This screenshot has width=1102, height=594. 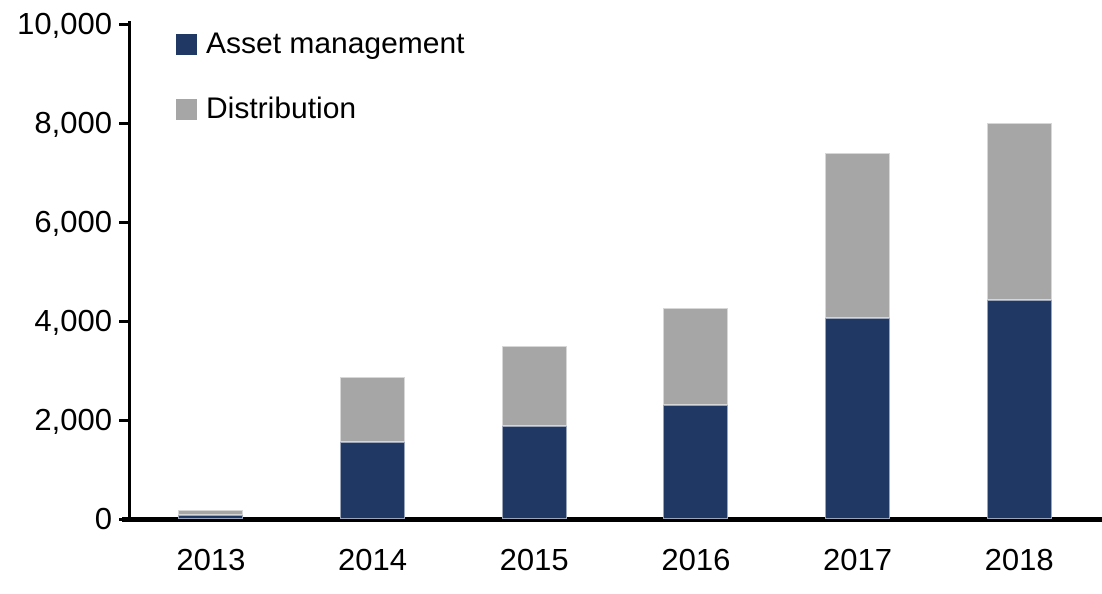 I want to click on bar-segment-distribution-2016, so click(x=696, y=357).